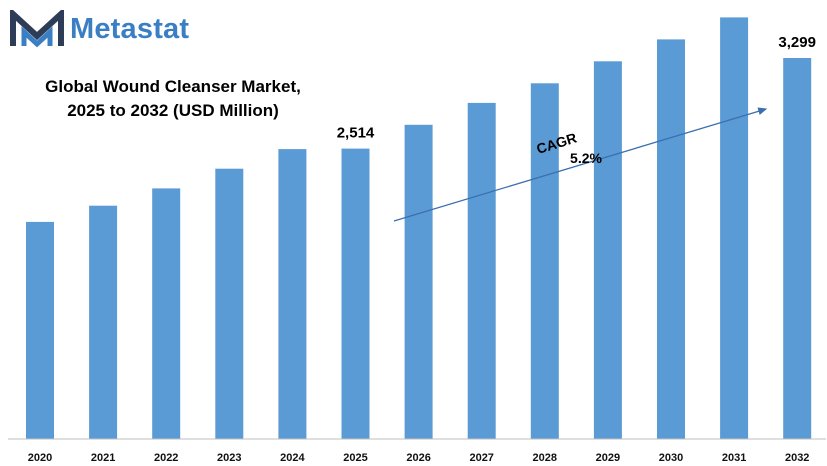 The height and width of the screenshot is (466, 827). Describe the element at coordinates (607, 250) in the screenshot. I see `bar-2029` at that location.